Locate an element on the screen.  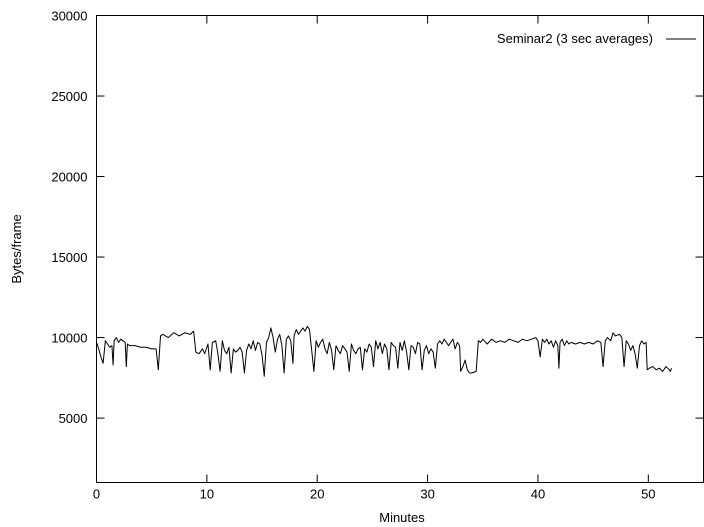
legend: Seminar2 (3 sec averages) is located at coordinates (596, 38).